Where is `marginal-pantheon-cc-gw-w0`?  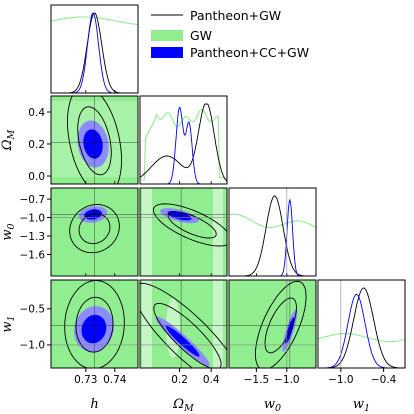 marginal-pantheon-cc-gw-w0 is located at coordinates (272, 237).